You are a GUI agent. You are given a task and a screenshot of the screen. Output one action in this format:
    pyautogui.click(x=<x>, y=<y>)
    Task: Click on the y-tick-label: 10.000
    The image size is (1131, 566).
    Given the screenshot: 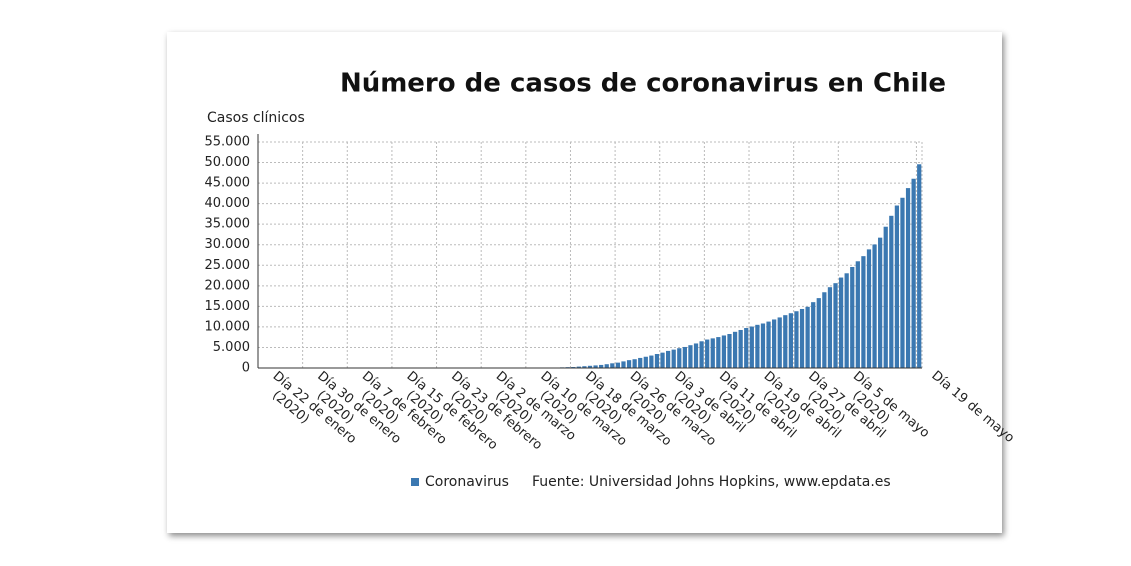 What is the action you would take?
    pyautogui.click(x=228, y=326)
    